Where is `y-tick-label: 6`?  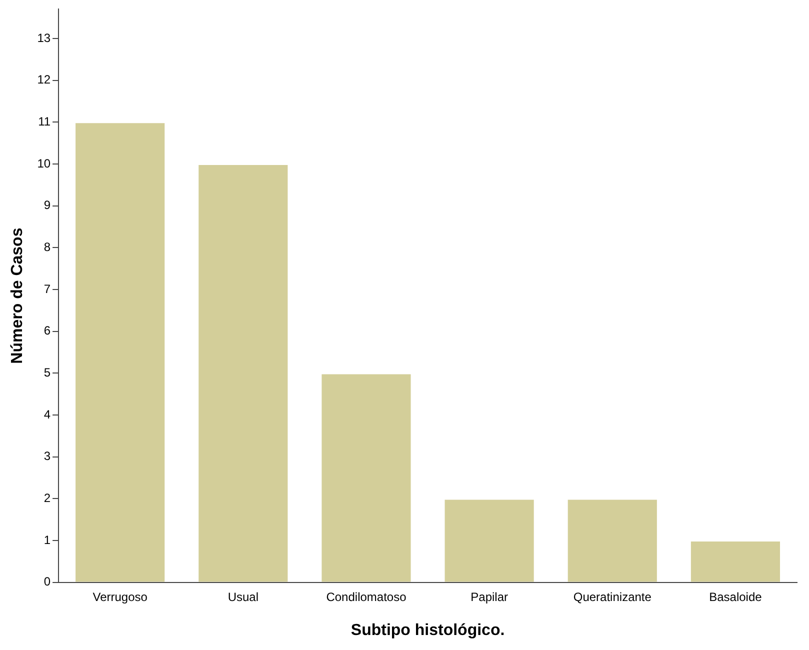 y-tick-label: 6 is located at coordinates (47, 331).